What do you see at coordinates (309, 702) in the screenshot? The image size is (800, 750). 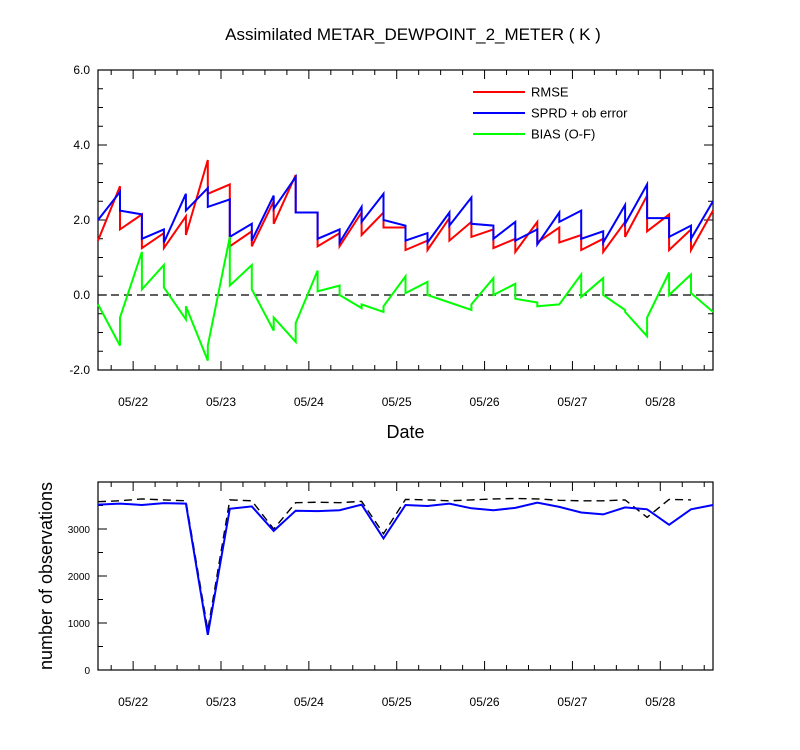 I see `chart2-x-tick-label: 05/24` at bounding box center [309, 702].